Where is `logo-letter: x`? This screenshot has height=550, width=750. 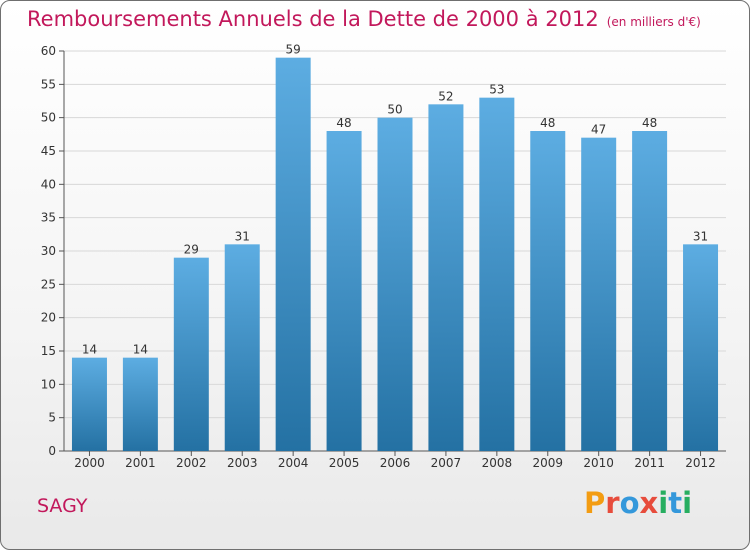 logo-letter: x is located at coordinates (649, 503).